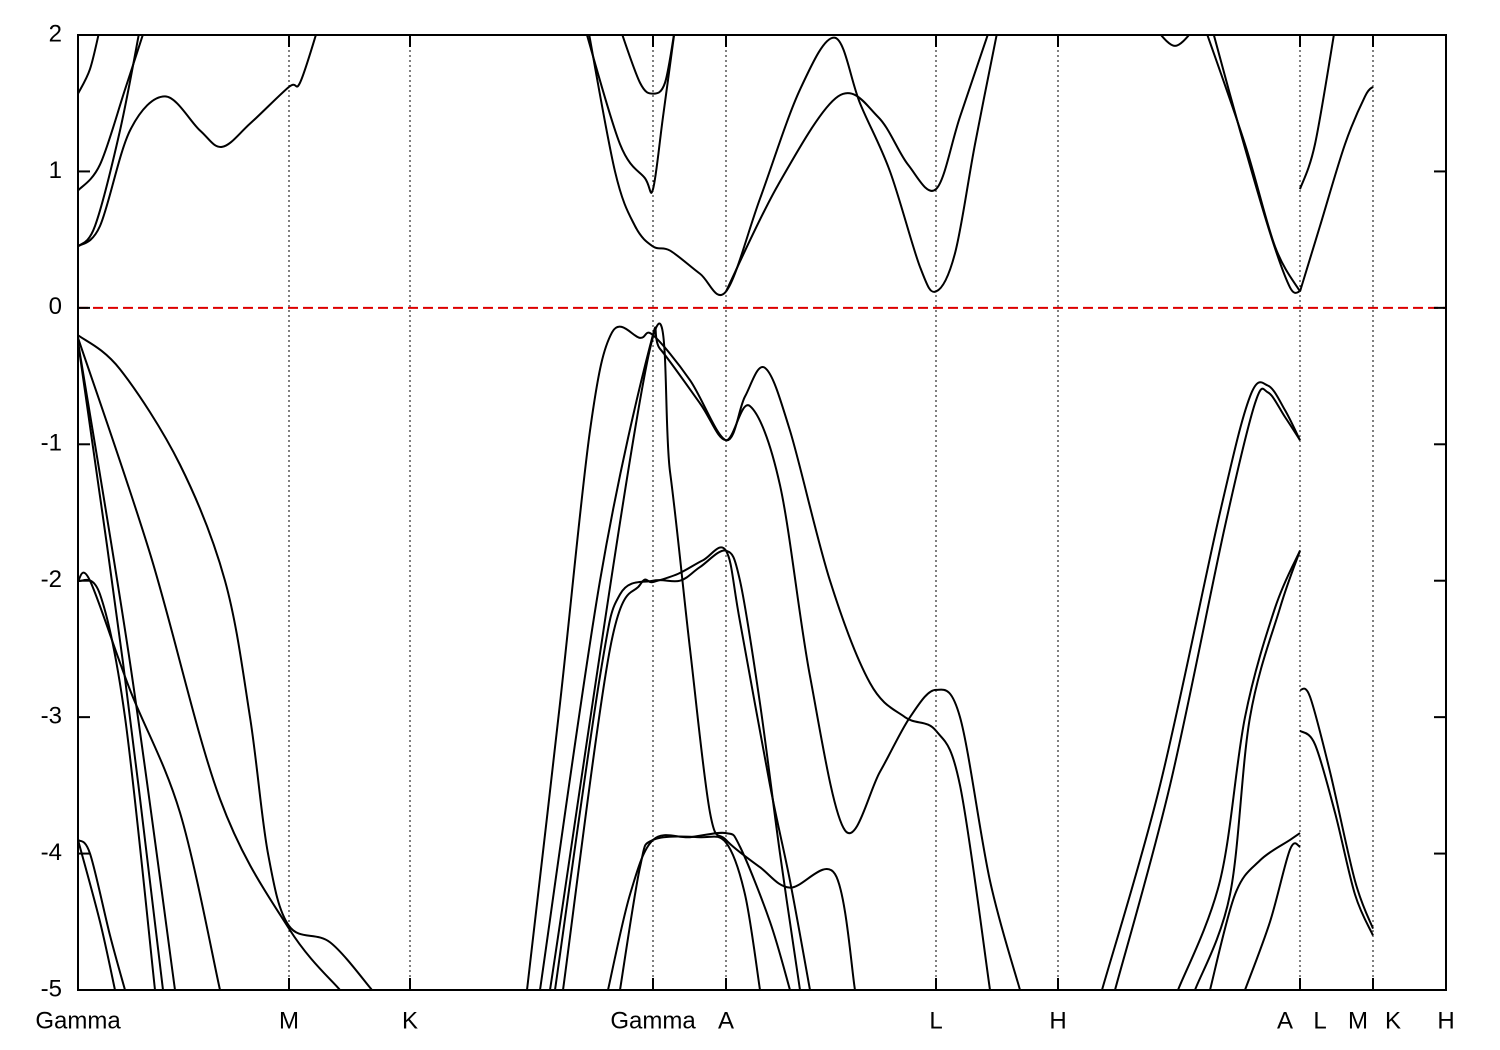  What do you see at coordinates (51, 852) in the screenshot?
I see `y-tick-label: -4` at bounding box center [51, 852].